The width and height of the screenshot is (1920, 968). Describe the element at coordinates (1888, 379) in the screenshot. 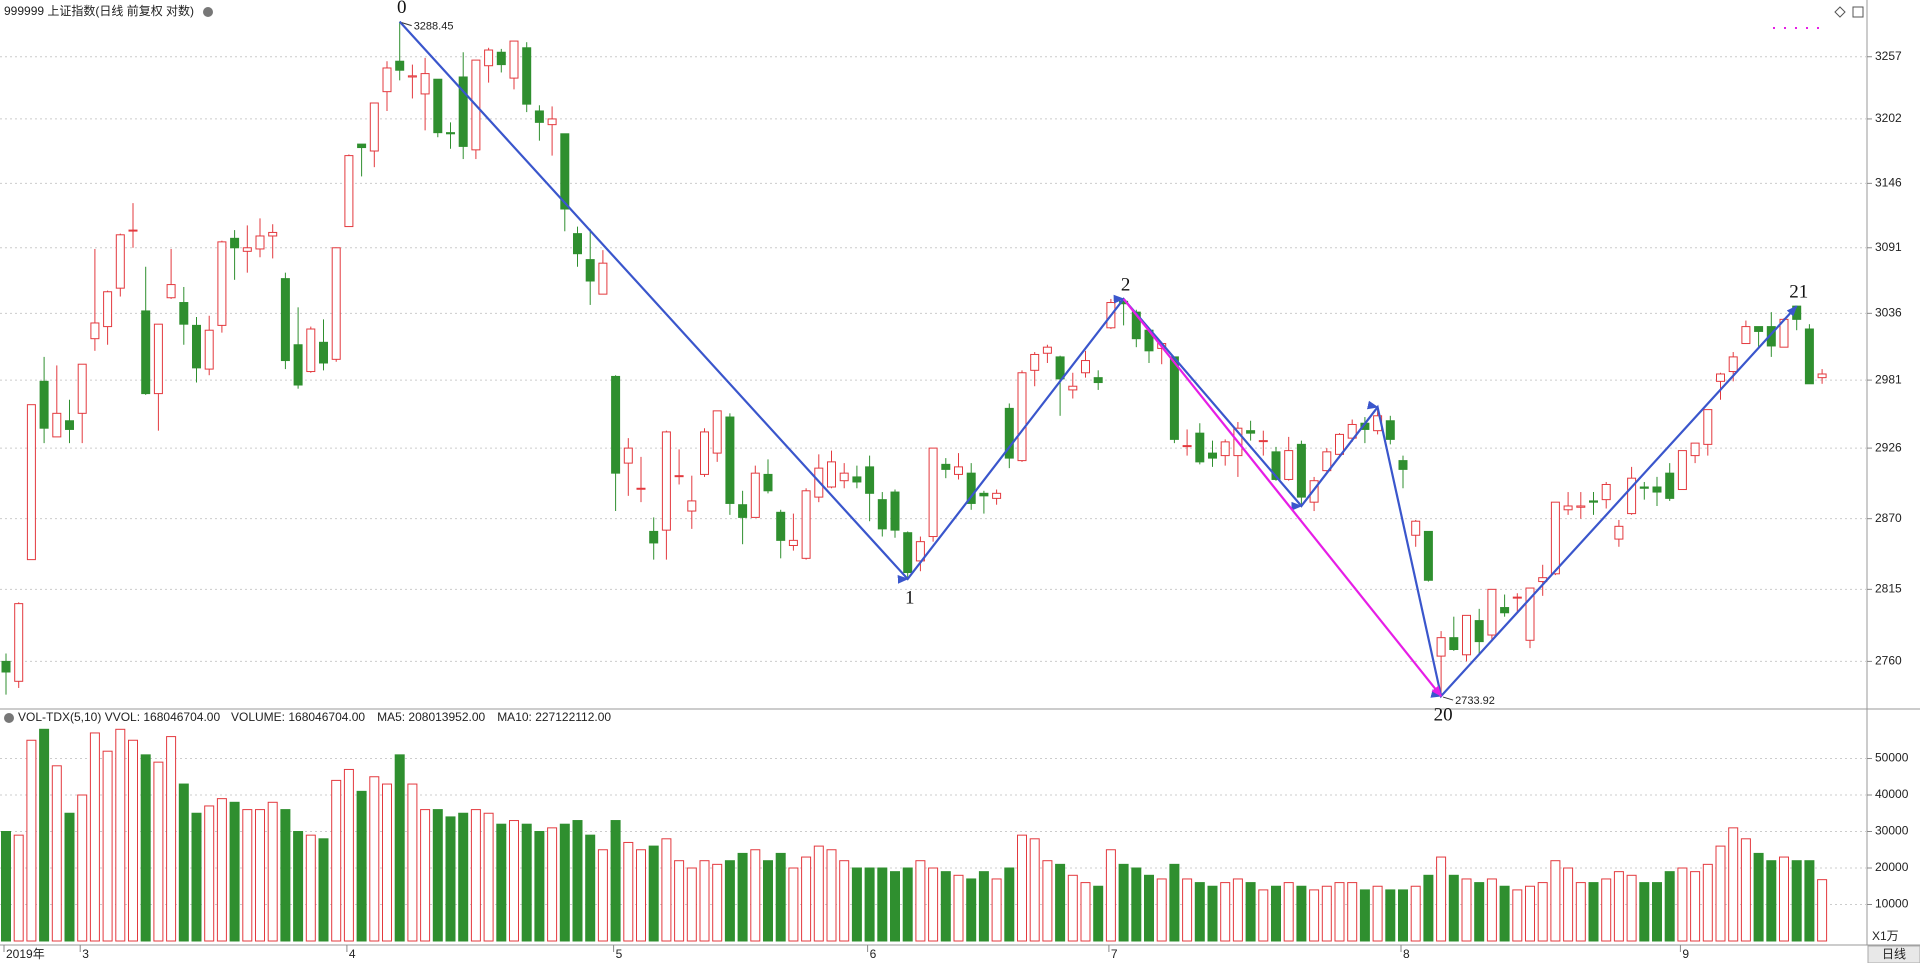

I see `y-tick-label: 2981` at that location.